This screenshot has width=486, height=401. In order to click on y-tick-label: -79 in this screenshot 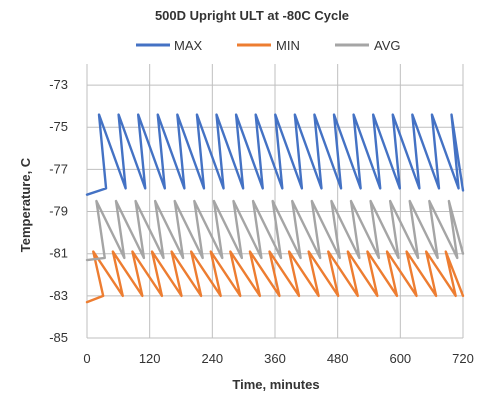, I will do `click(58, 211)`.